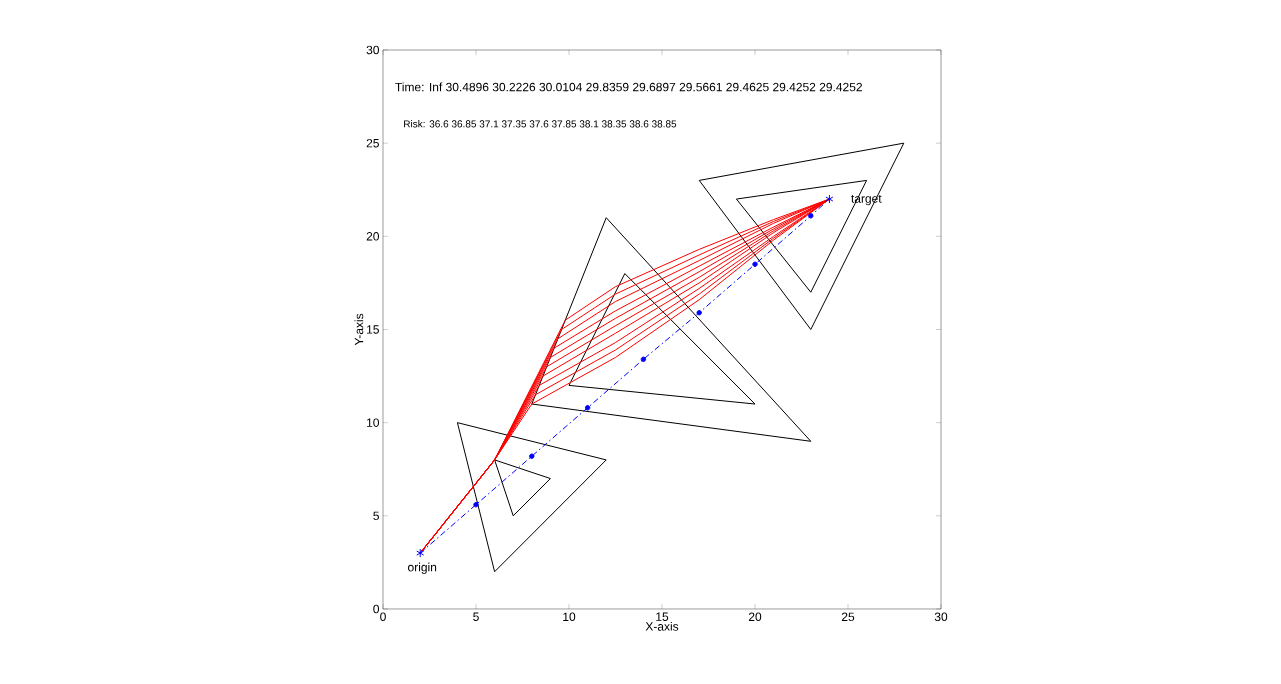 The height and width of the screenshot is (684, 1281). I want to click on y-tick-label: 15, so click(373, 329).